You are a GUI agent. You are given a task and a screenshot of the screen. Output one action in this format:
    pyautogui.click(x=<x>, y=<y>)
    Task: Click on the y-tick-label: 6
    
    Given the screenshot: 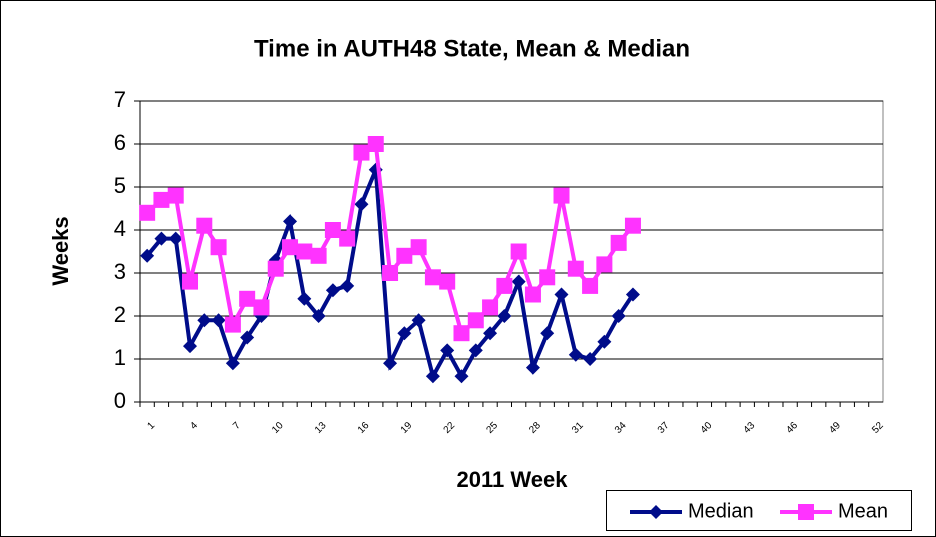 What is the action you would take?
    pyautogui.click(x=120, y=142)
    